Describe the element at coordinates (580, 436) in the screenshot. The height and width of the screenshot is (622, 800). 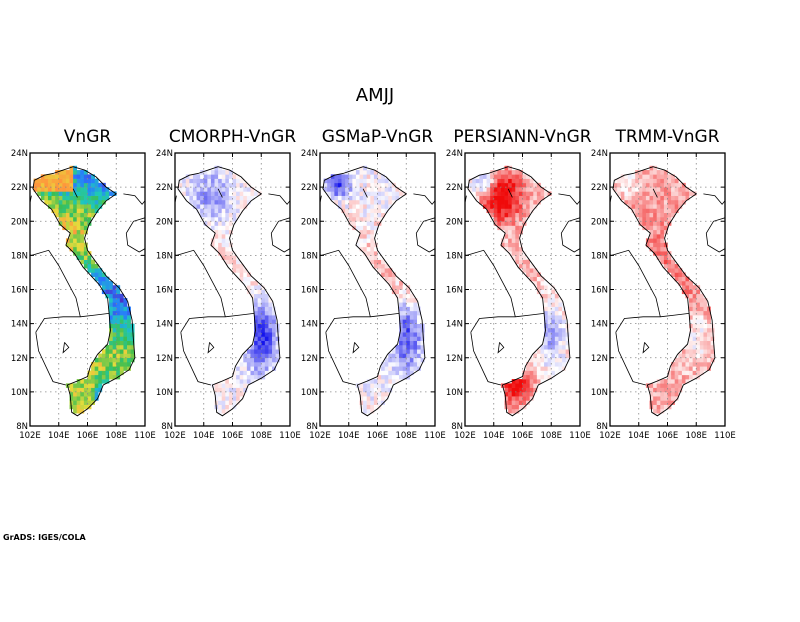
I see `lon-tick-label: 110E` at that location.